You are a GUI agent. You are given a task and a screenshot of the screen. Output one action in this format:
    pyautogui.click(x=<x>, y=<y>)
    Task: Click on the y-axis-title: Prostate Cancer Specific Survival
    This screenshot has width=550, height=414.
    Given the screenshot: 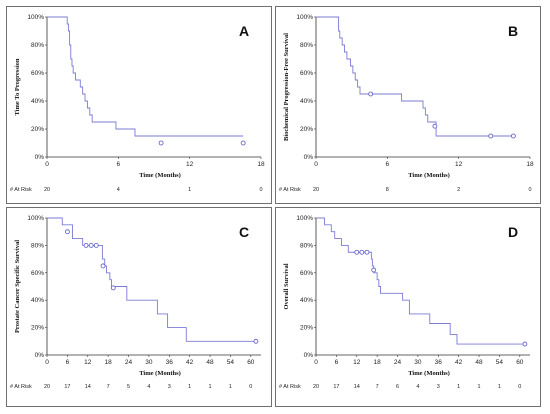 What is the action you would take?
    pyautogui.click(x=17, y=286)
    